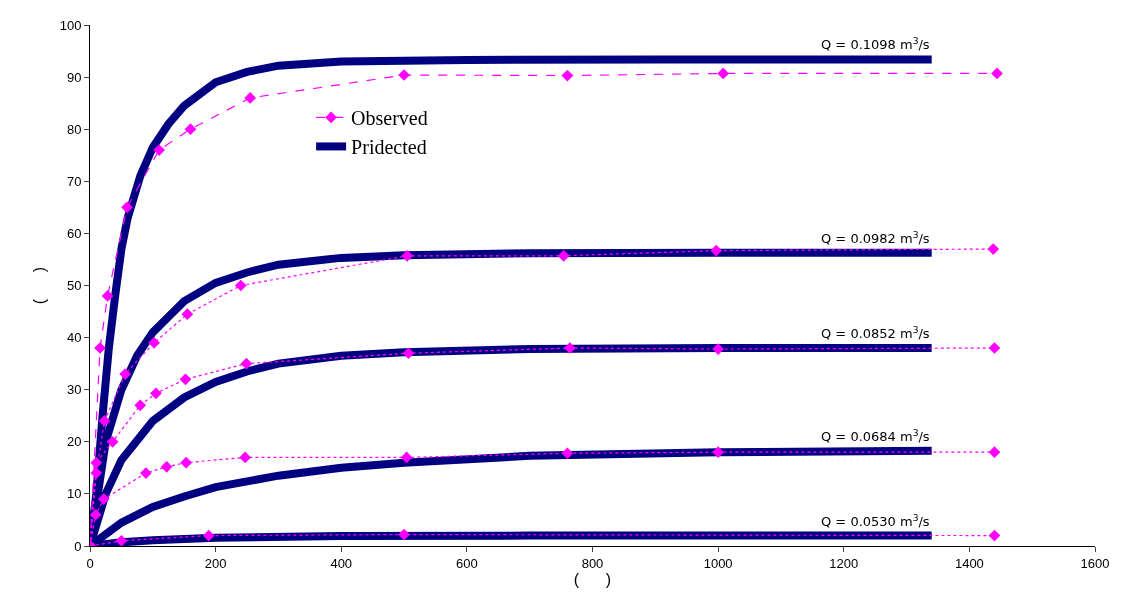 Image resolution: width=1125 pixels, height=606 pixels. What do you see at coordinates (341, 563) in the screenshot?
I see `x-tick-label: 400` at bounding box center [341, 563].